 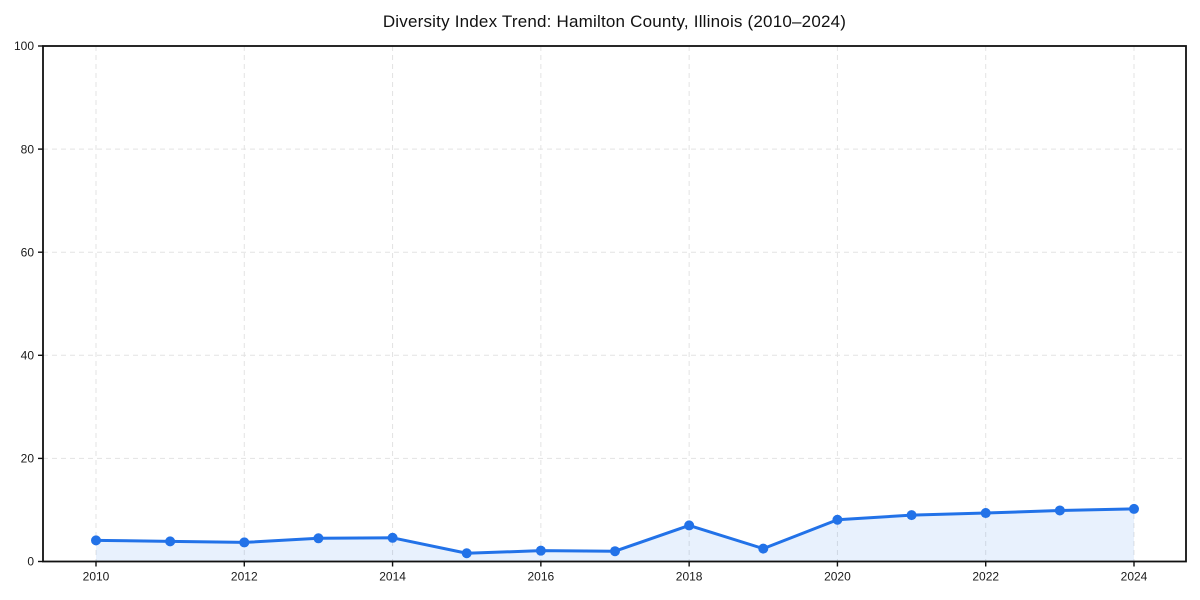 What do you see at coordinates (24, 46) in the screenshot?
I see `y-tick-label: 100` at bounding box center [24, 46].